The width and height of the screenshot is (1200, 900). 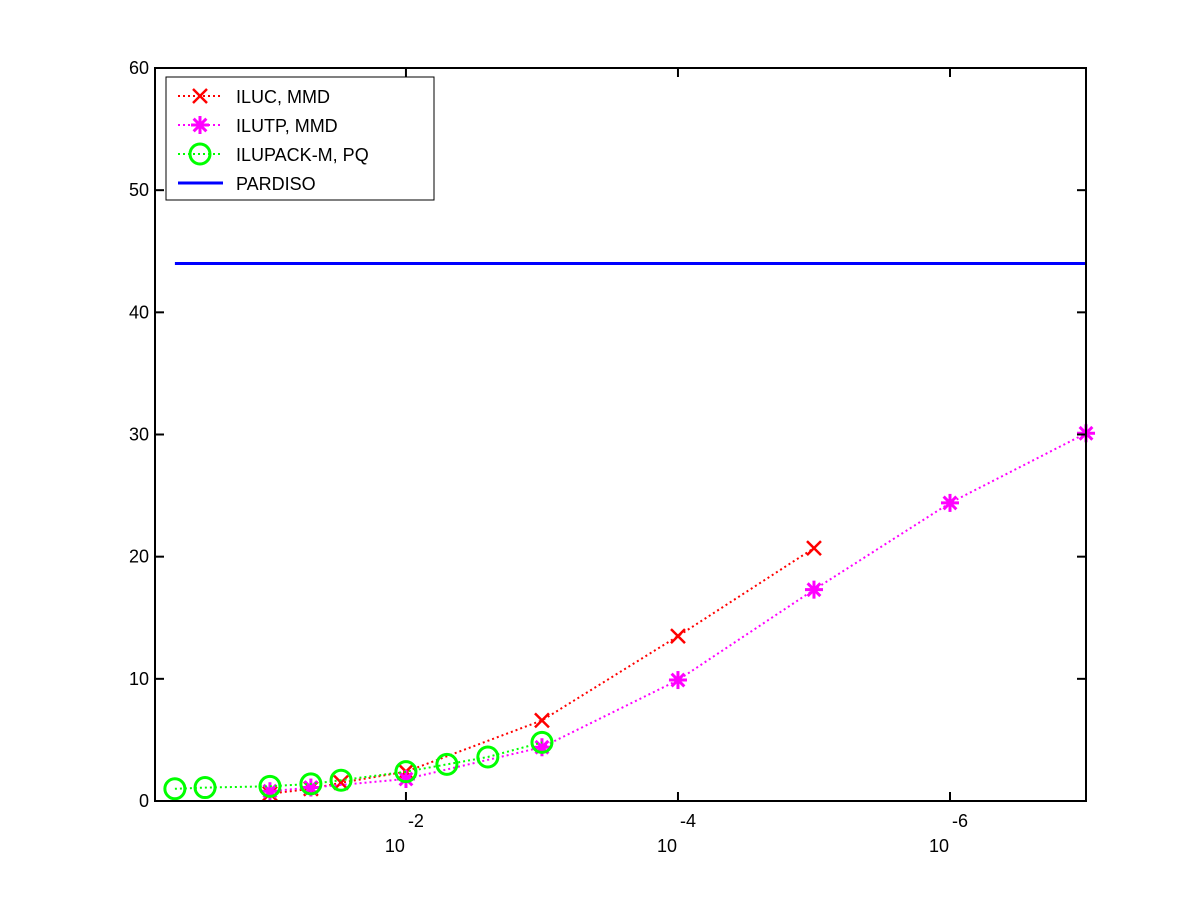 What do you see at coordinates (139, 312) in the screenshot?
I see `y-tick-label: 40` at bounding box center [139, 312].